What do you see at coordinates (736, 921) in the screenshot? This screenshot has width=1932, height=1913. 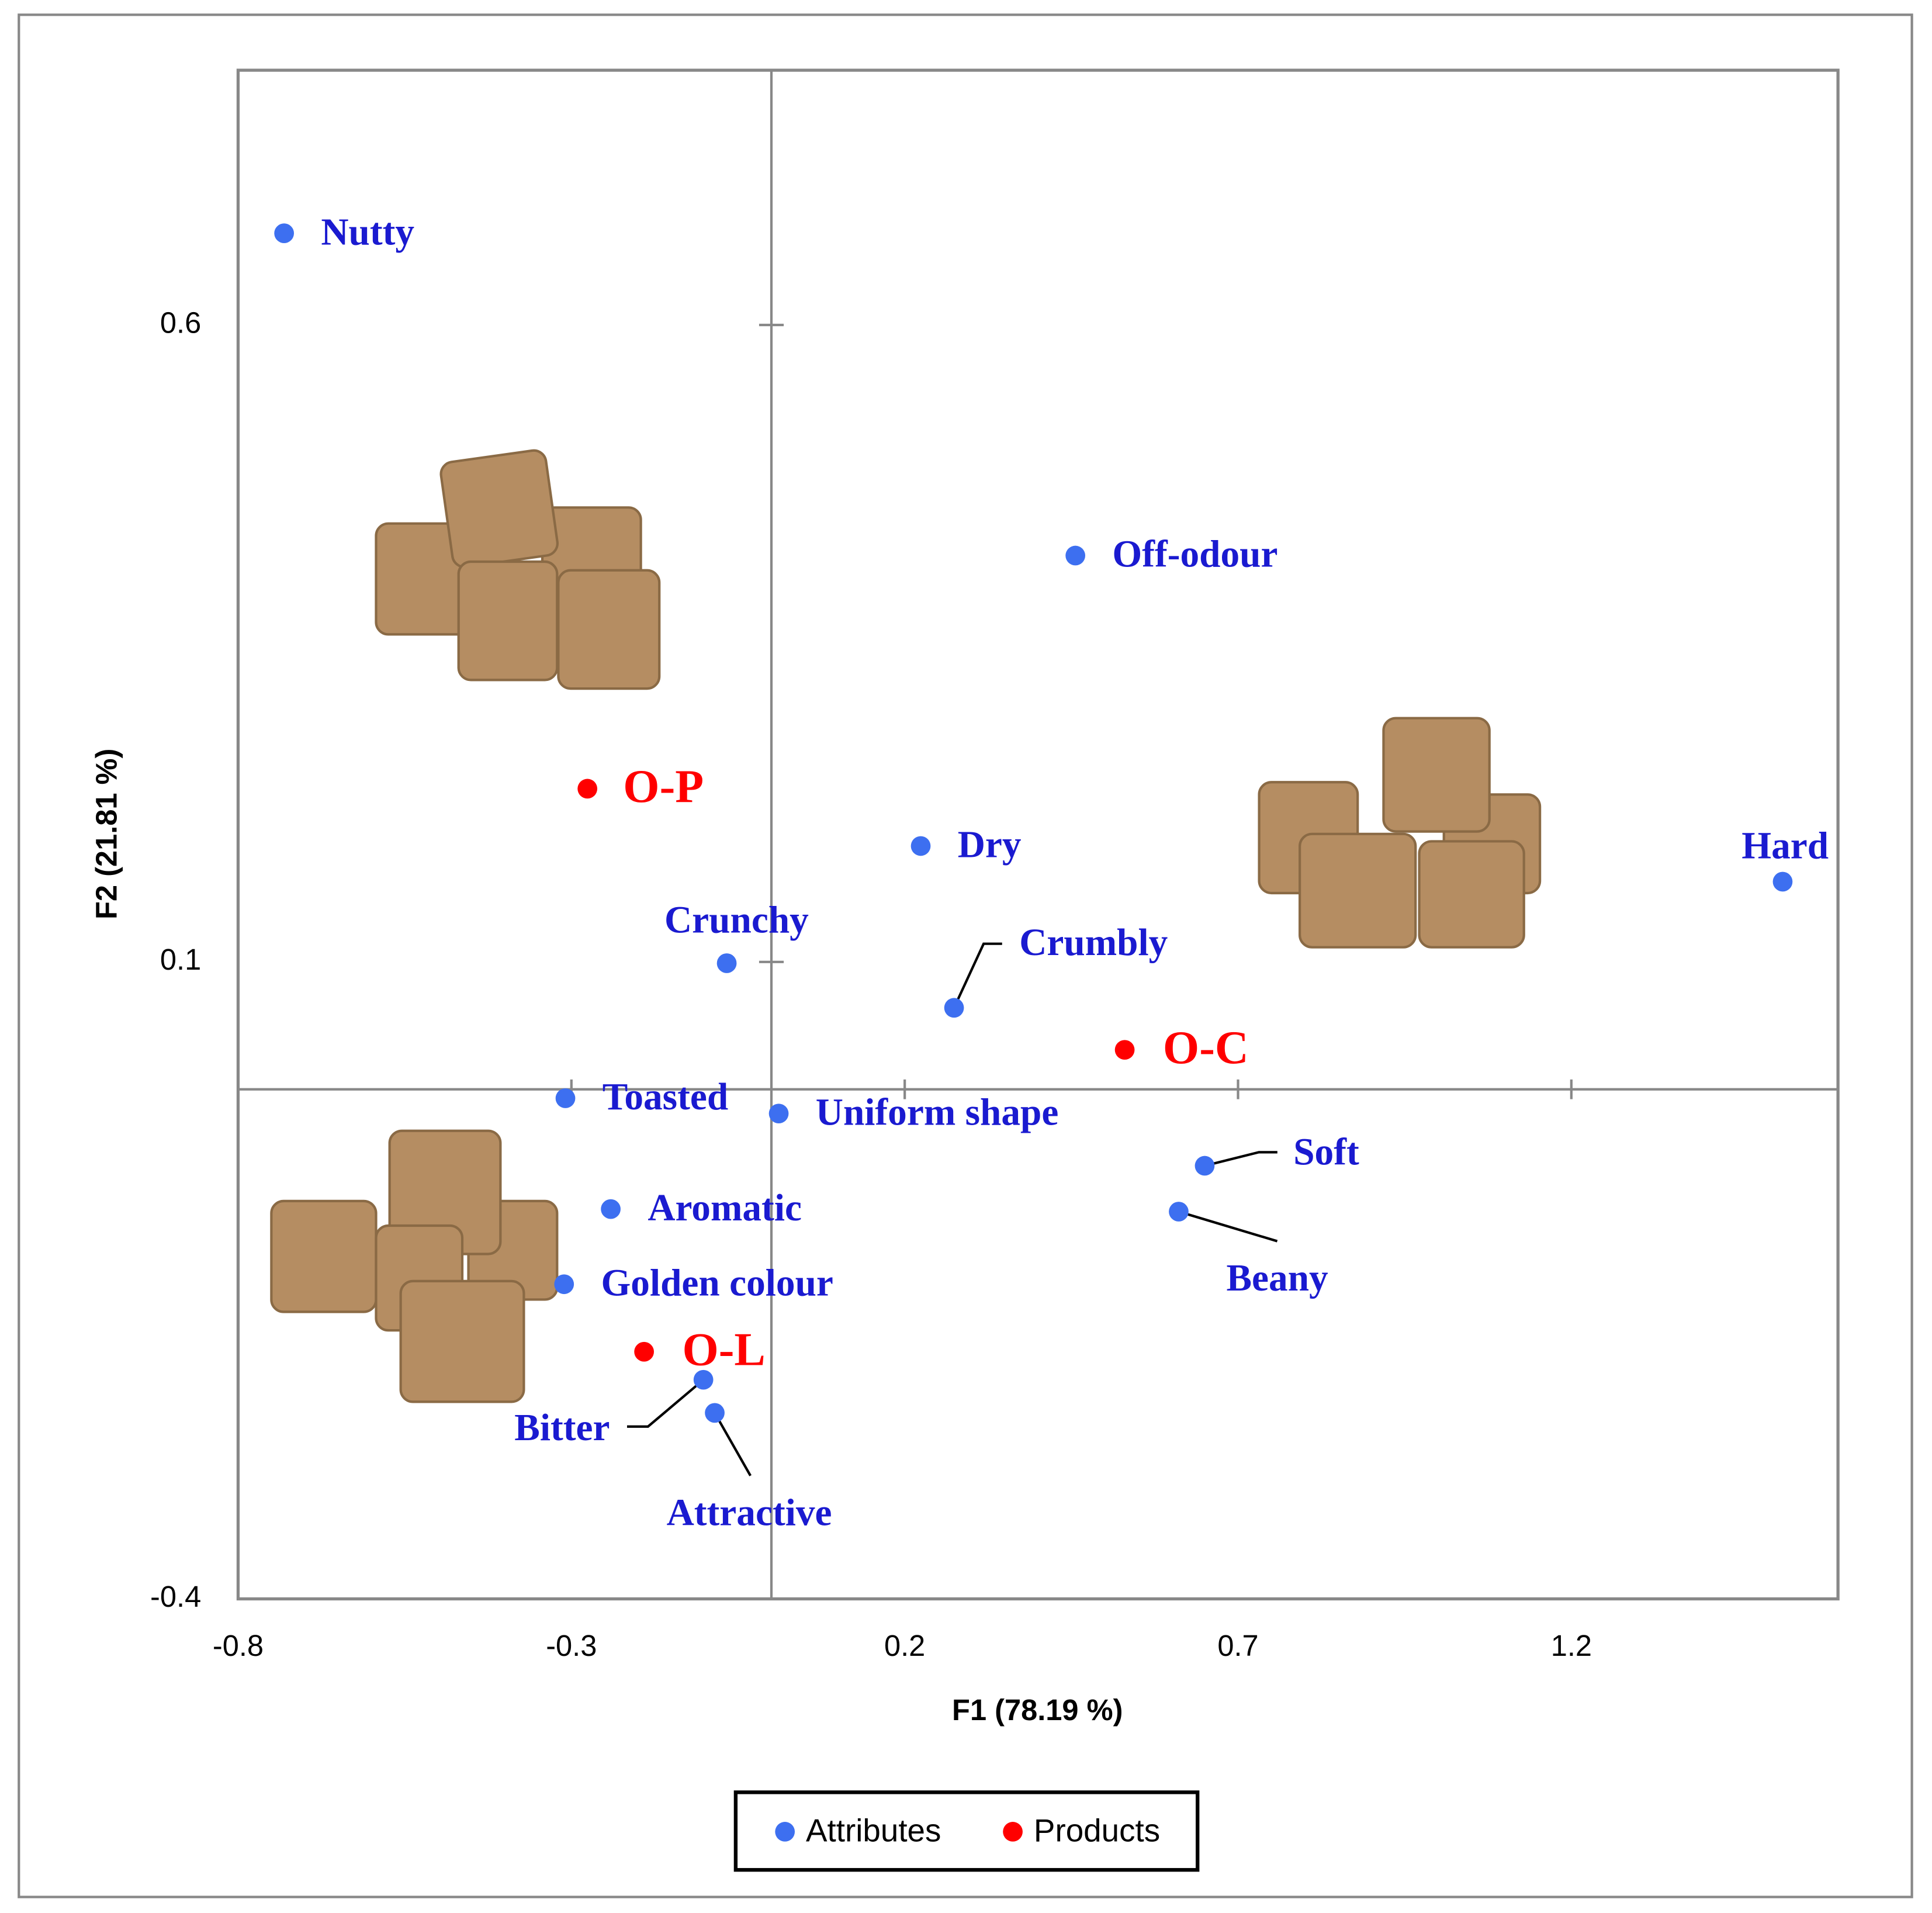 I see `point-label: Crunchy` at bounding box center [736, 921].